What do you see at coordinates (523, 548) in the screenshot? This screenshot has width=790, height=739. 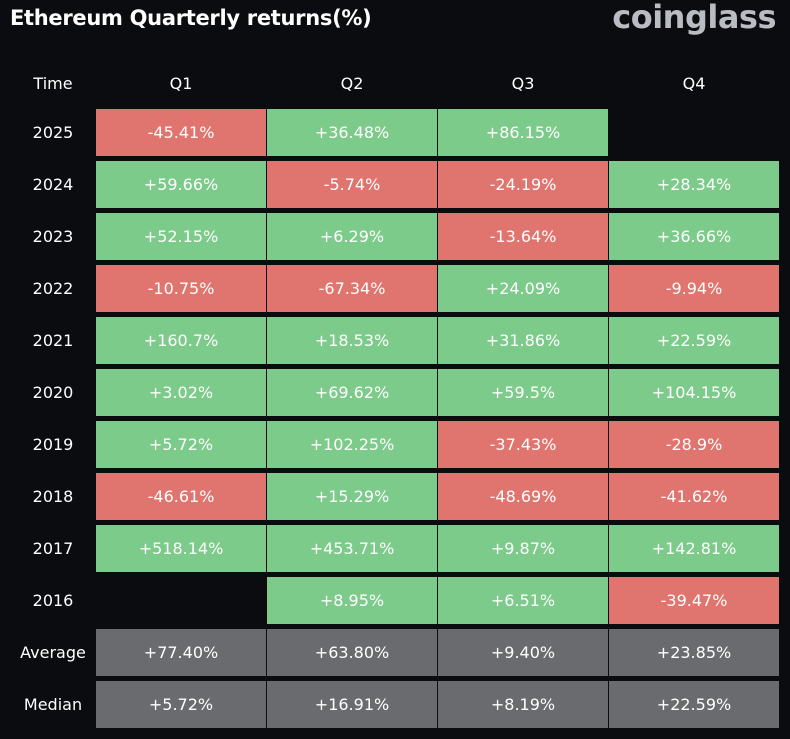 I see `return-cell: +9.87%` at bounding box center [523, 548].